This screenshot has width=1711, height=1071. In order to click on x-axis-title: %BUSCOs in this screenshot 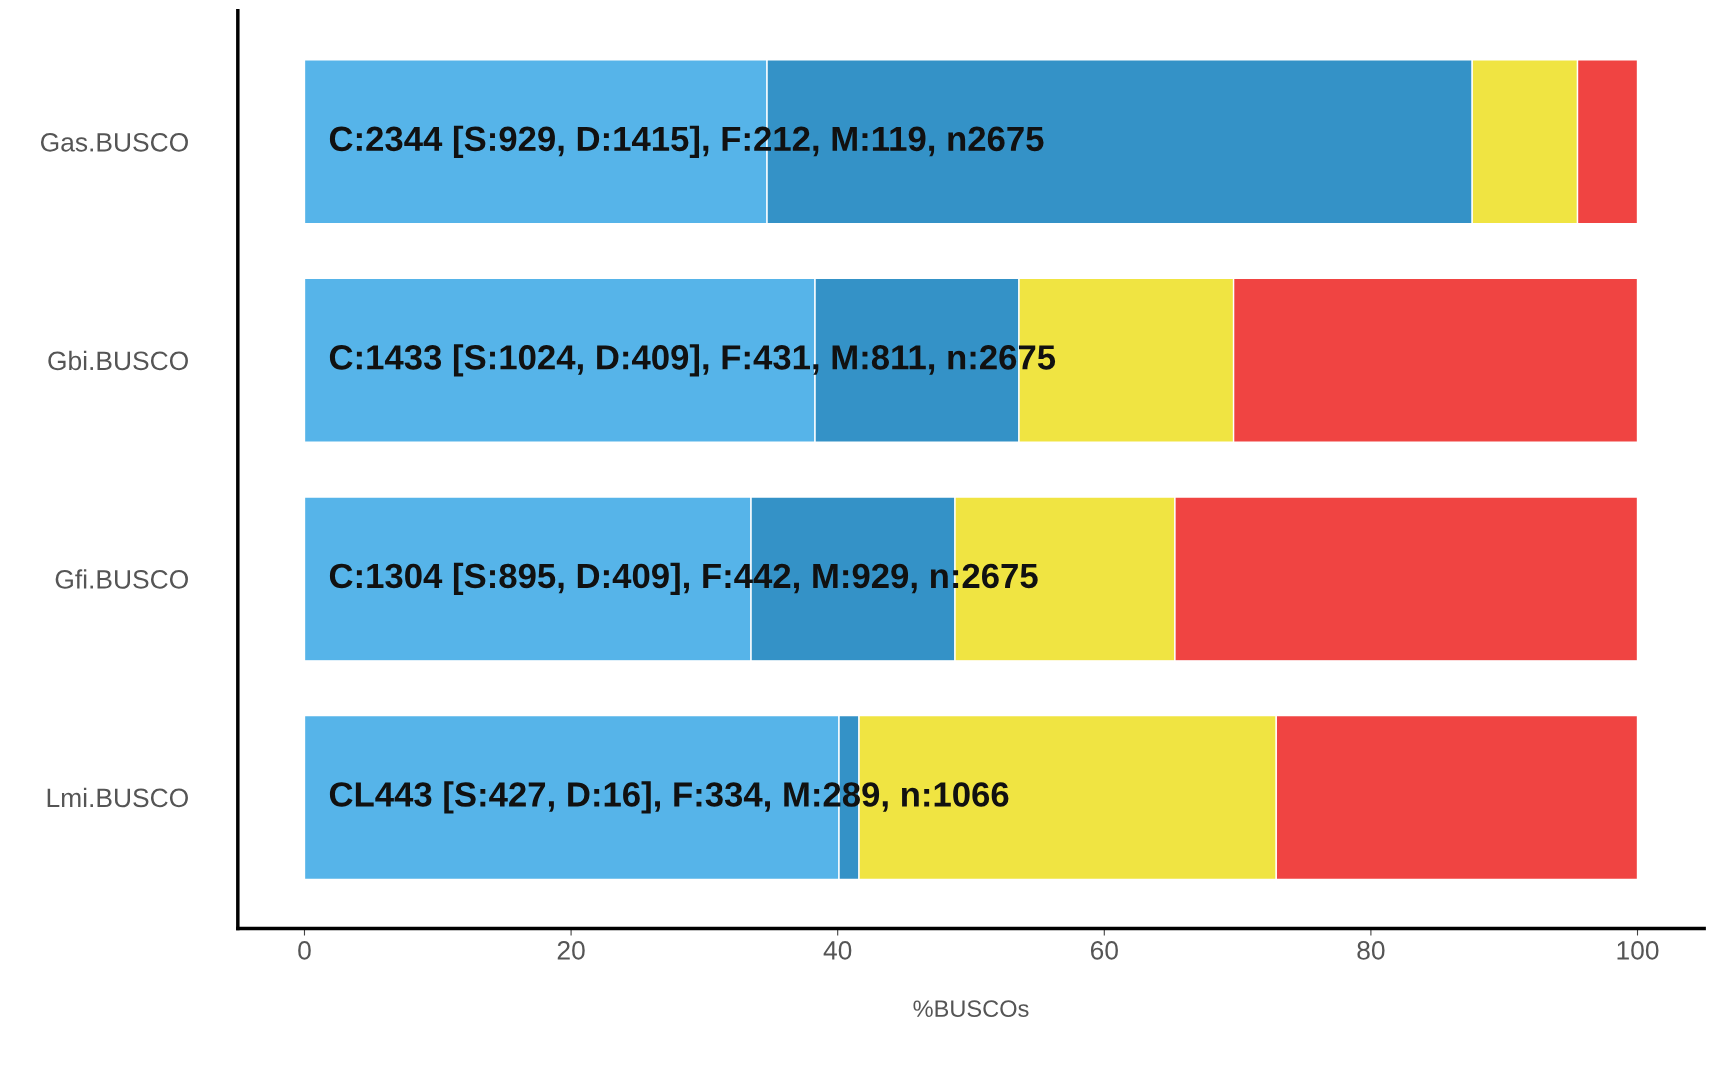, I will do `click(971, 1009)`.